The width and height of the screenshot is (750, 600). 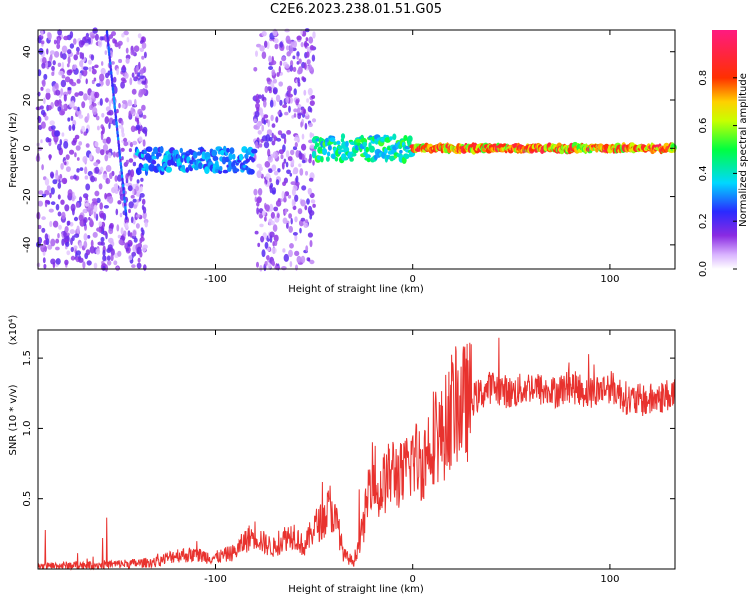 What do you see at coordinates (609, 579) in the screenshot?
I see `x-tick-label: 100` at bounding box center [609, 579].